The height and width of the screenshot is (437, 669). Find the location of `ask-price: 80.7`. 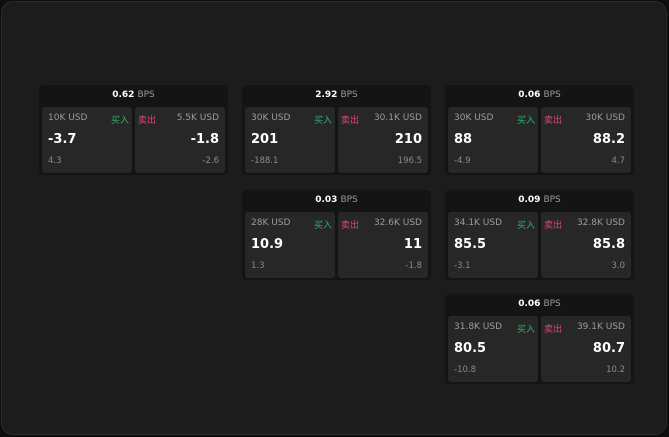

ask-price: 80.7 is located at coordinates (608, 348).